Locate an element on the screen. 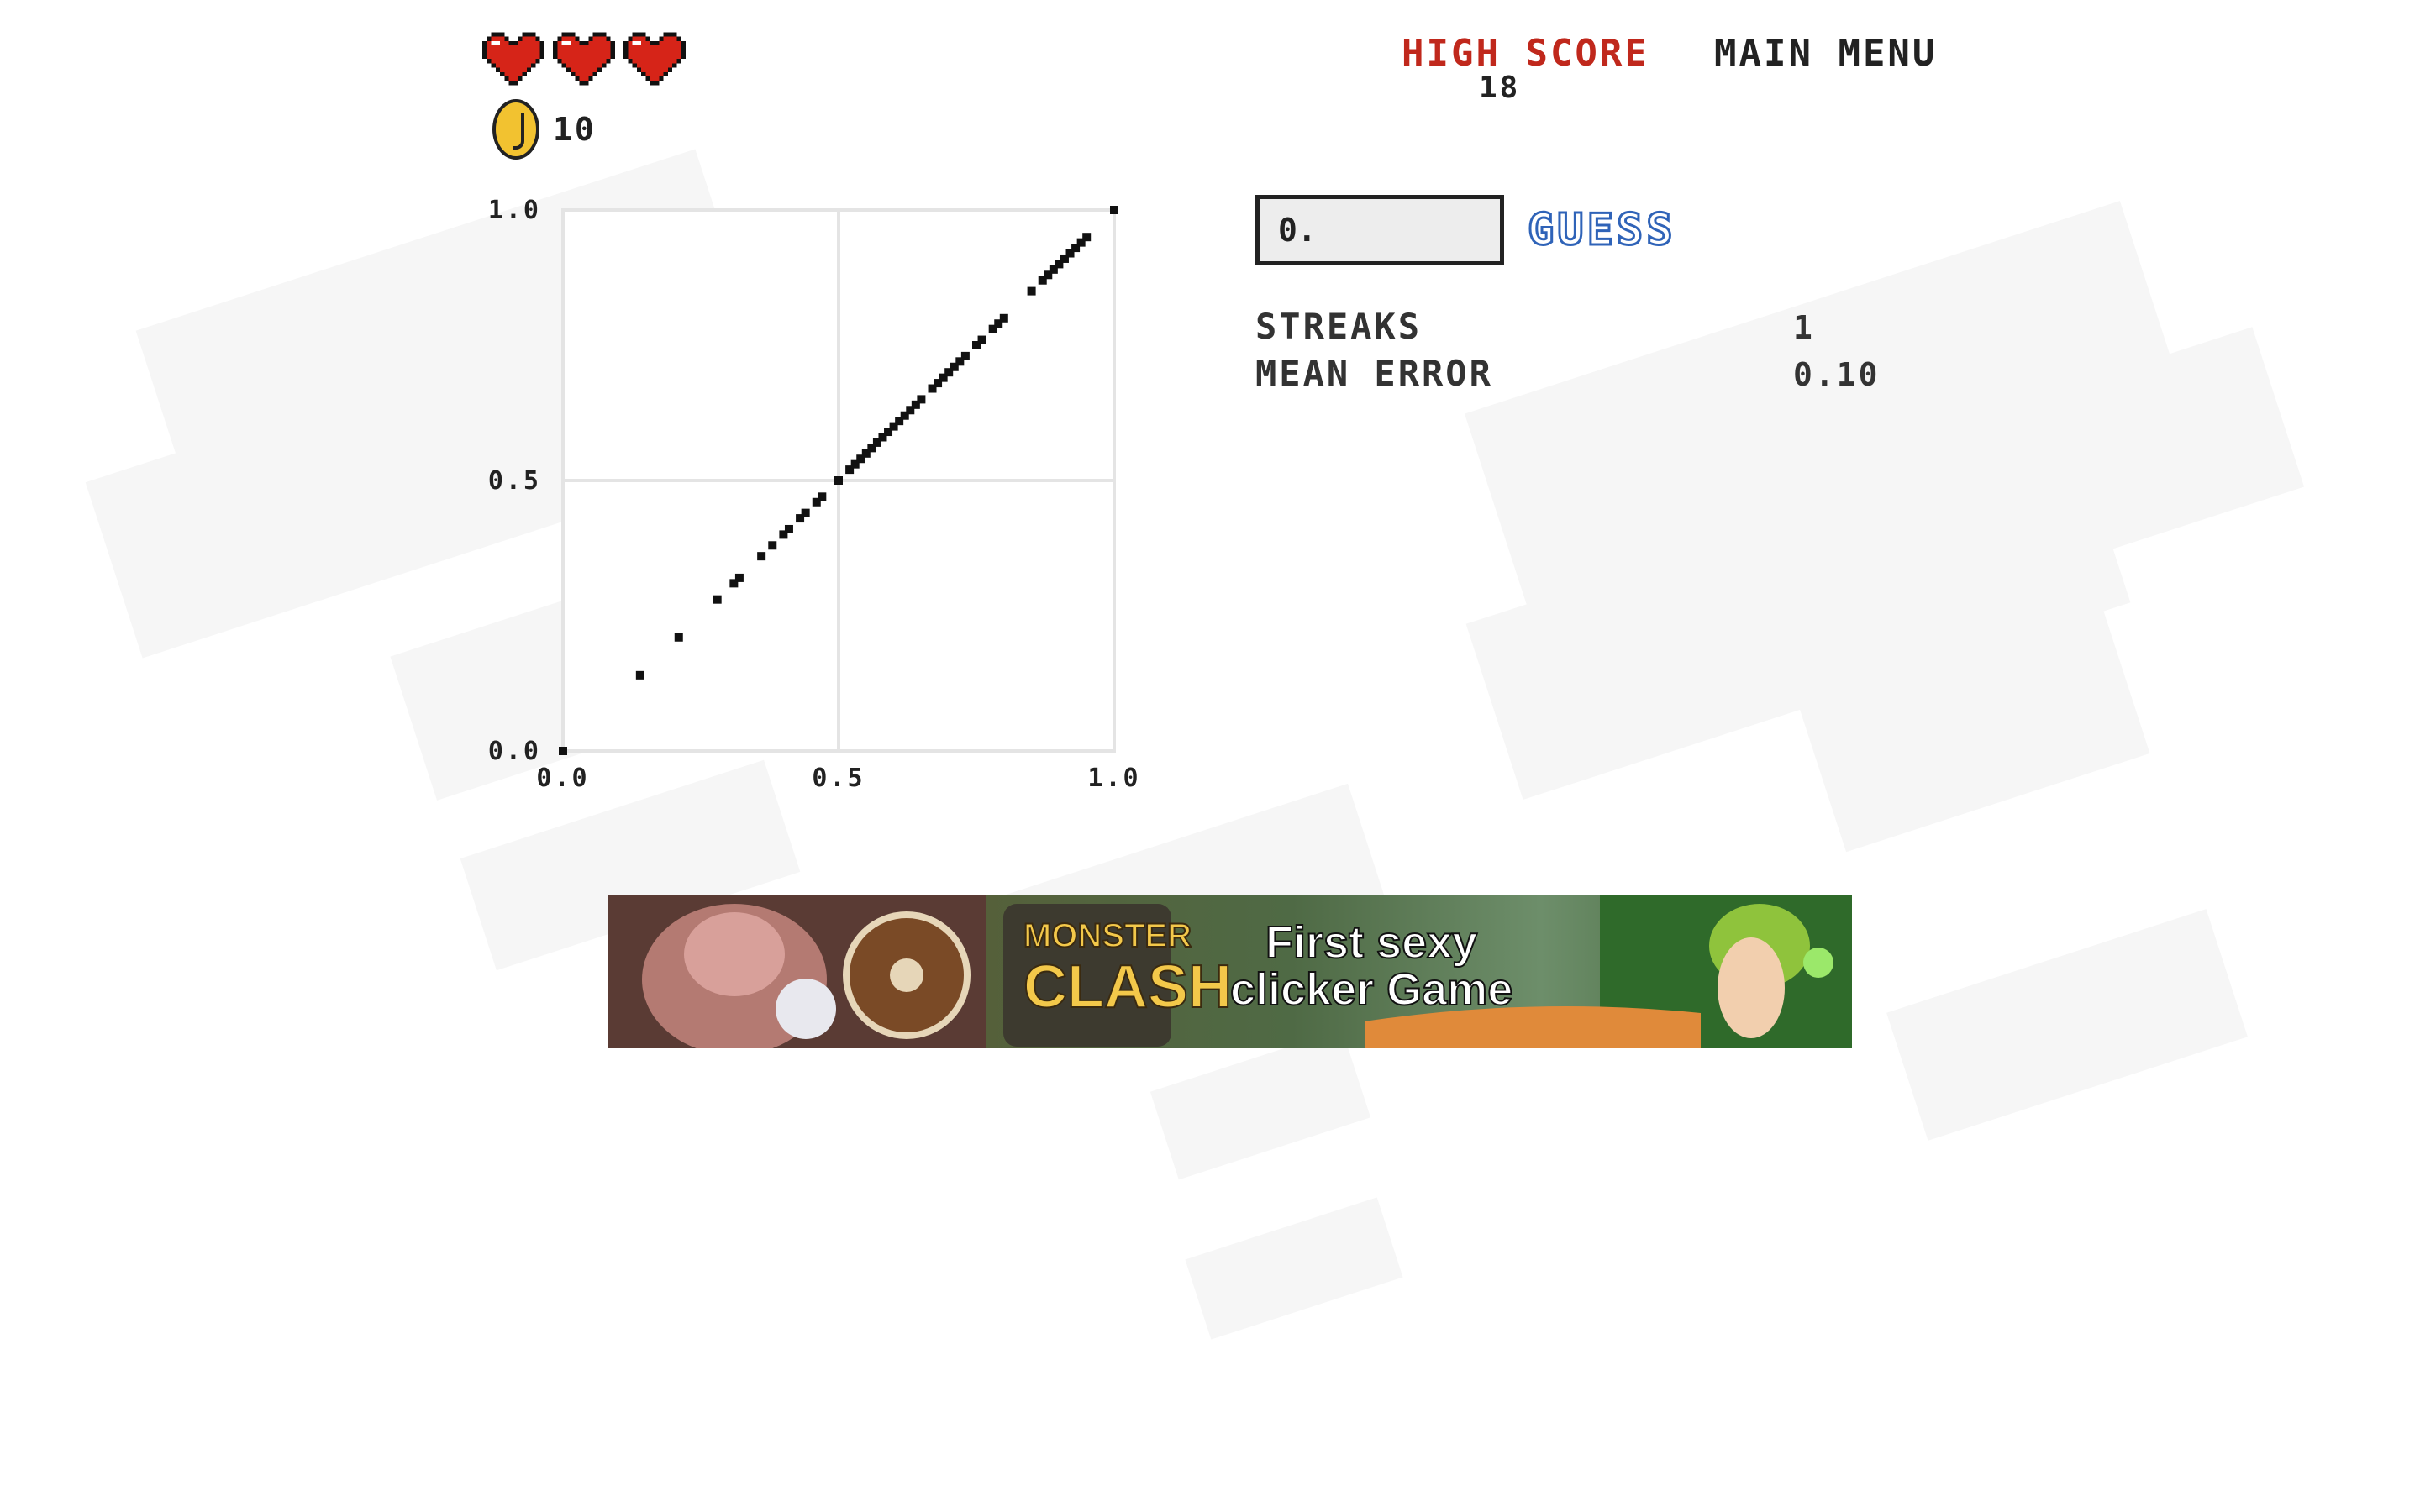  main-menu-button: MAIN MENU is located at coordinates (1826, 53).